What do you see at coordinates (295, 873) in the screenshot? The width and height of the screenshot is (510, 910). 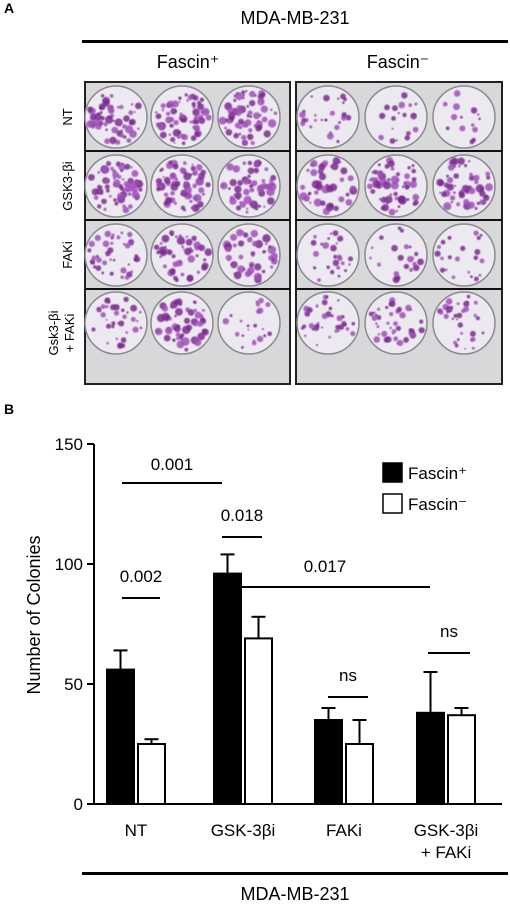 I see `panel-b-footer-bar` at bounding box center [295, 873].